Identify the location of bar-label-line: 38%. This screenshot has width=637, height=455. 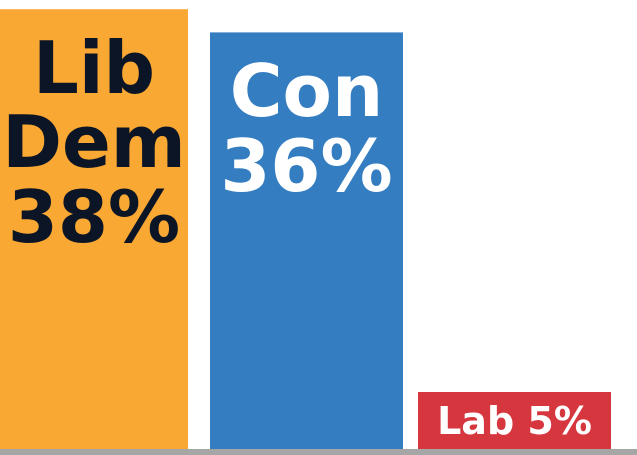
(94, 216).